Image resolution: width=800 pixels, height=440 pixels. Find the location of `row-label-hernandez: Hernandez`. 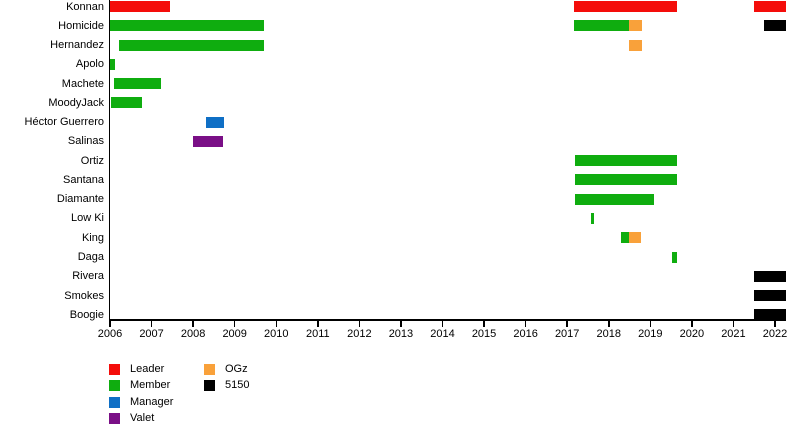

row-label-hernandez: Hernandez is located at coordinates (77, 45).